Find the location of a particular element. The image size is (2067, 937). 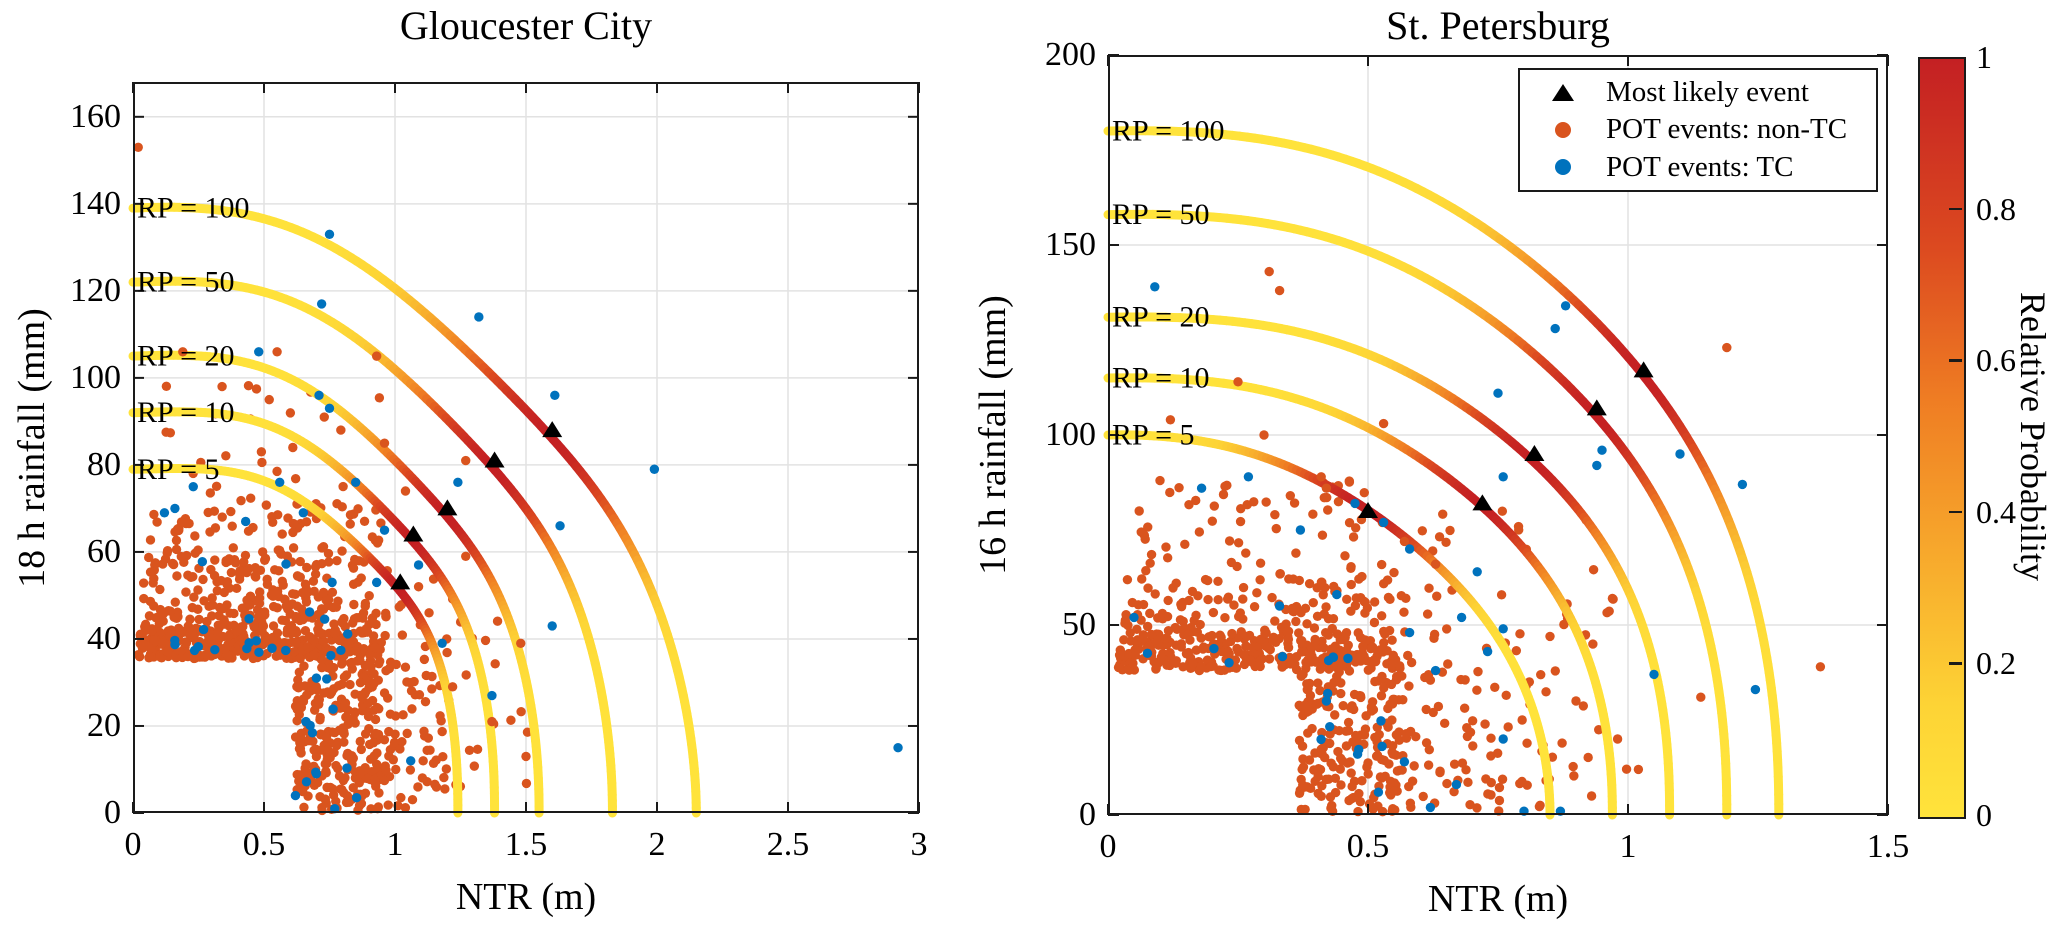

rp-label-10: RP = 10 is located at coordinates (1161, 378).